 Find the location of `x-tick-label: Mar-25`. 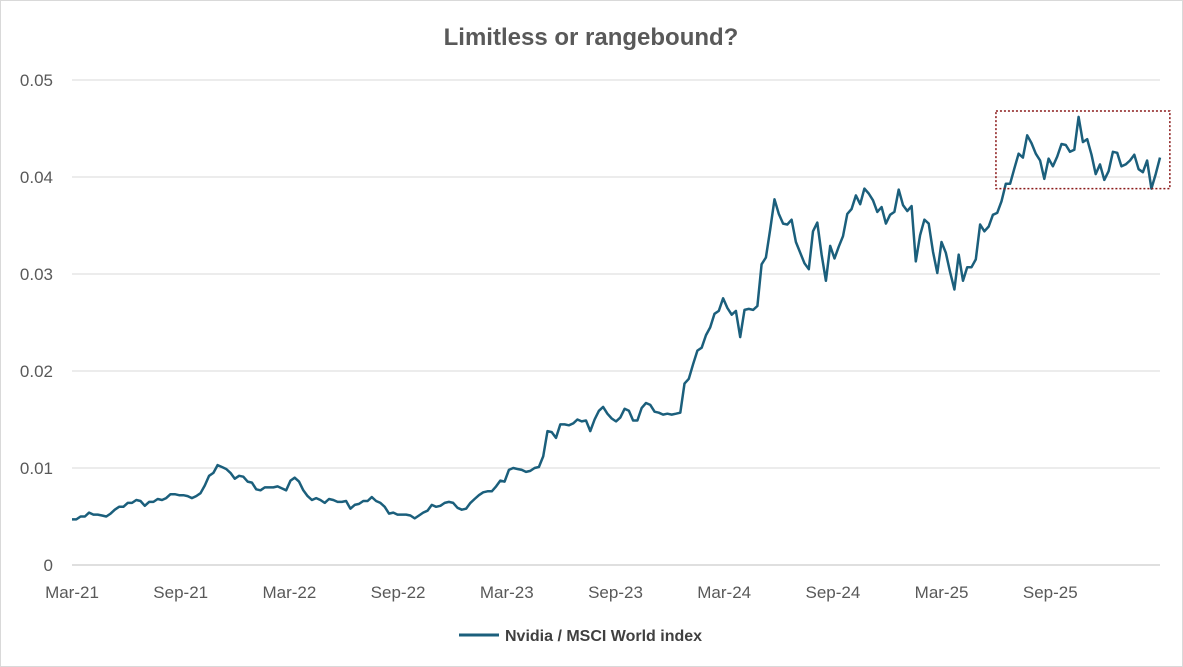

x-tick-label: Mar-25 is located at coordinates (942, 592).